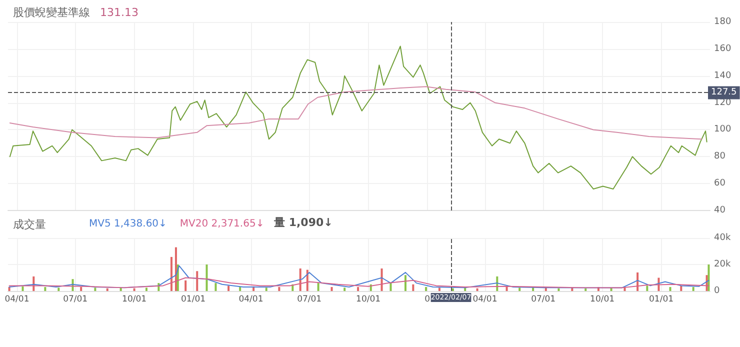 The height and width of the screenshot is (347, 740). Describe the element at coordinates (720, 183) in the screenshot. I see `y-tick-label: 60` at that location.